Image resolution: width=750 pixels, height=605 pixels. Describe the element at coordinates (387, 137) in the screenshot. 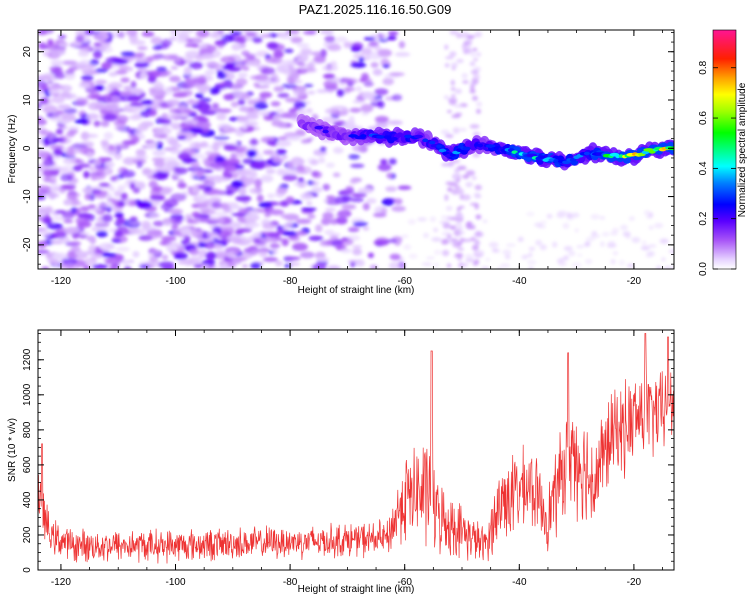

I see `spectrogram-ridge-core` at that location.